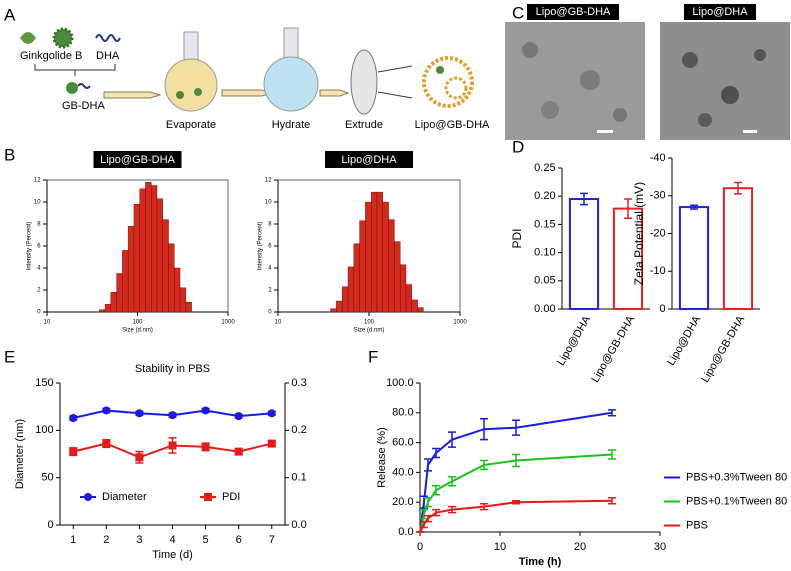 Image resolution: width=791 pixels, height=571 pixels. What do you see at coordinates (544, 224) in the screenshot?
I see `y-tick-label: 0.15` at bounding box center [544, 224].